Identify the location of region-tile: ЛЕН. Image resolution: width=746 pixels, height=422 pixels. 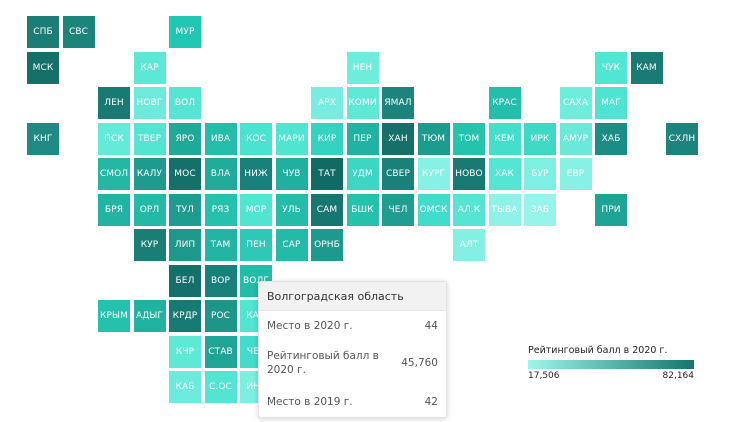
(114, 103).